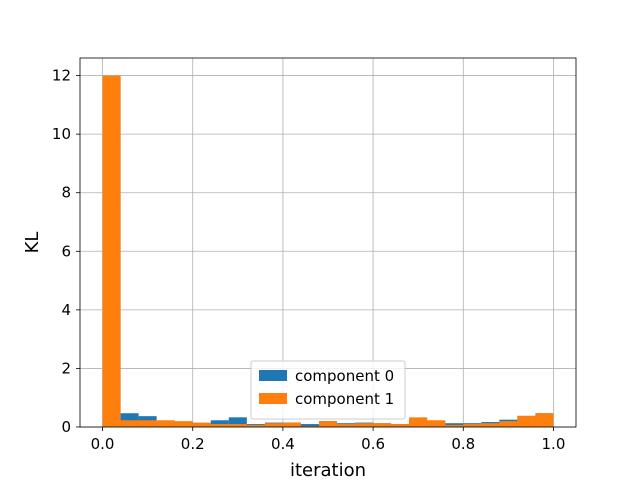  What do you see at coordinates (66, 193) in the screenshot?
I see `y-tick-label-4: 8` at bounding box center [66, 193].